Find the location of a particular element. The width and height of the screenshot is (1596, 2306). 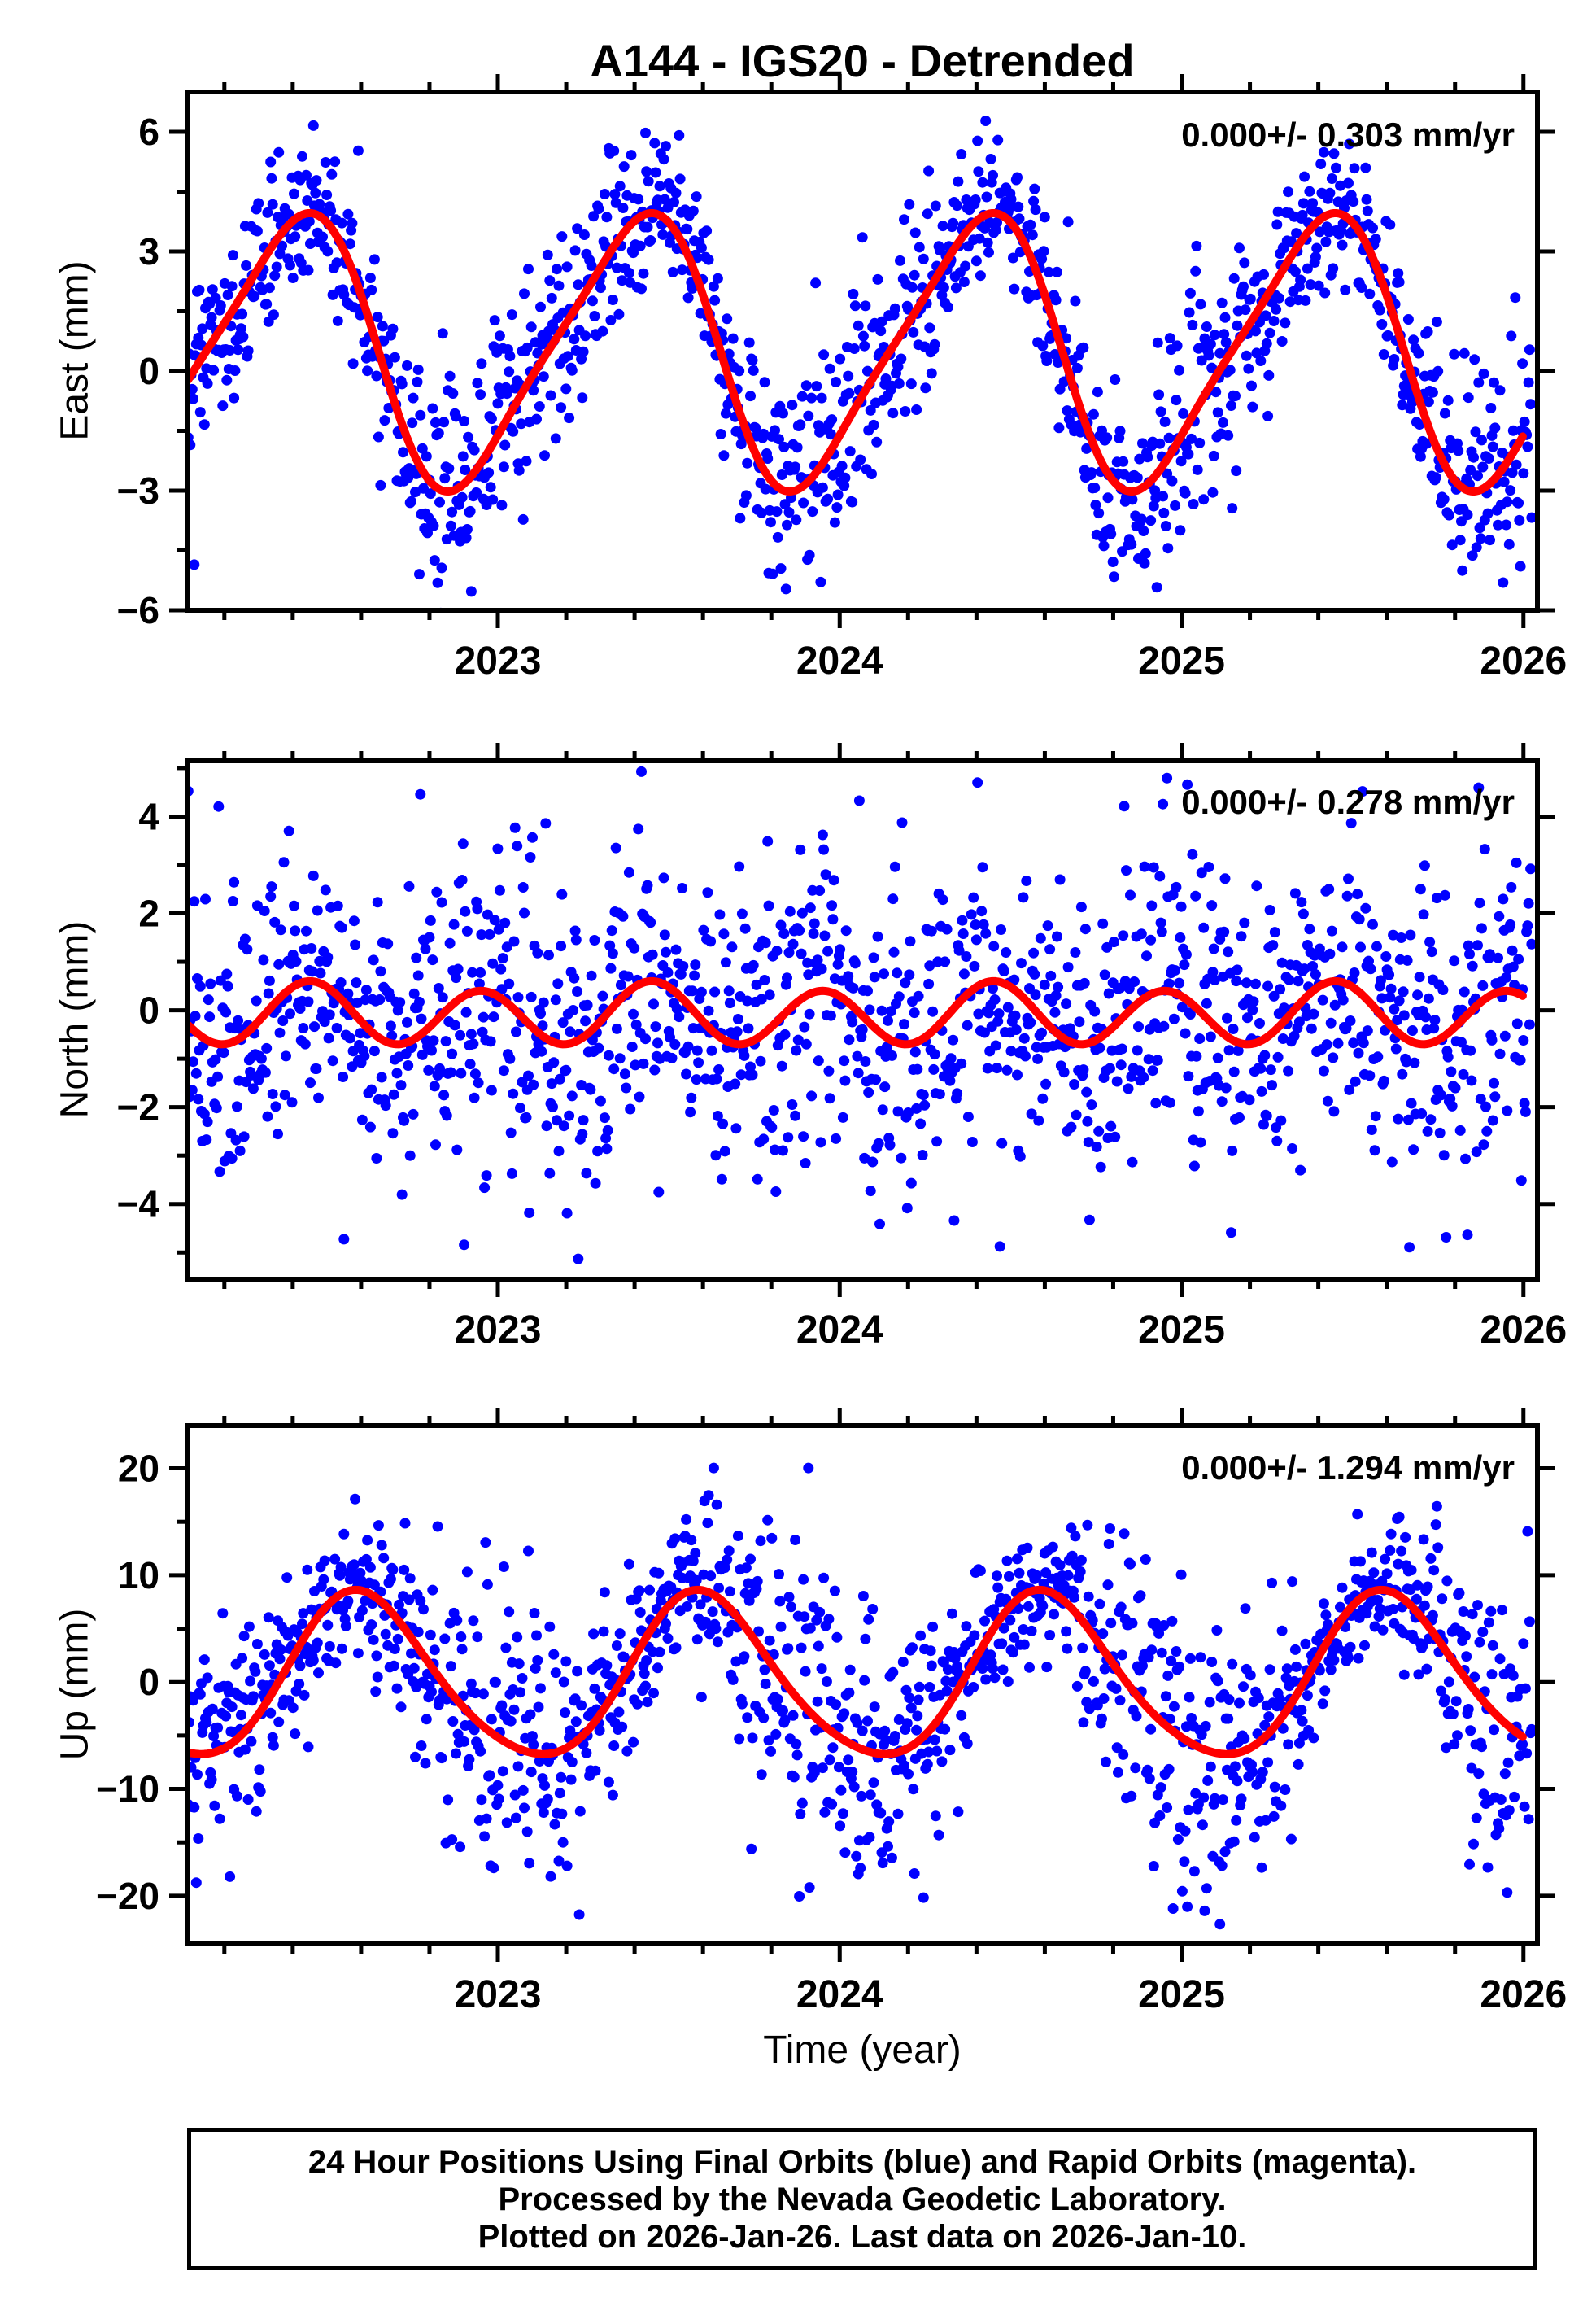

north-fit-curve is located at coordinates (857, 1012).